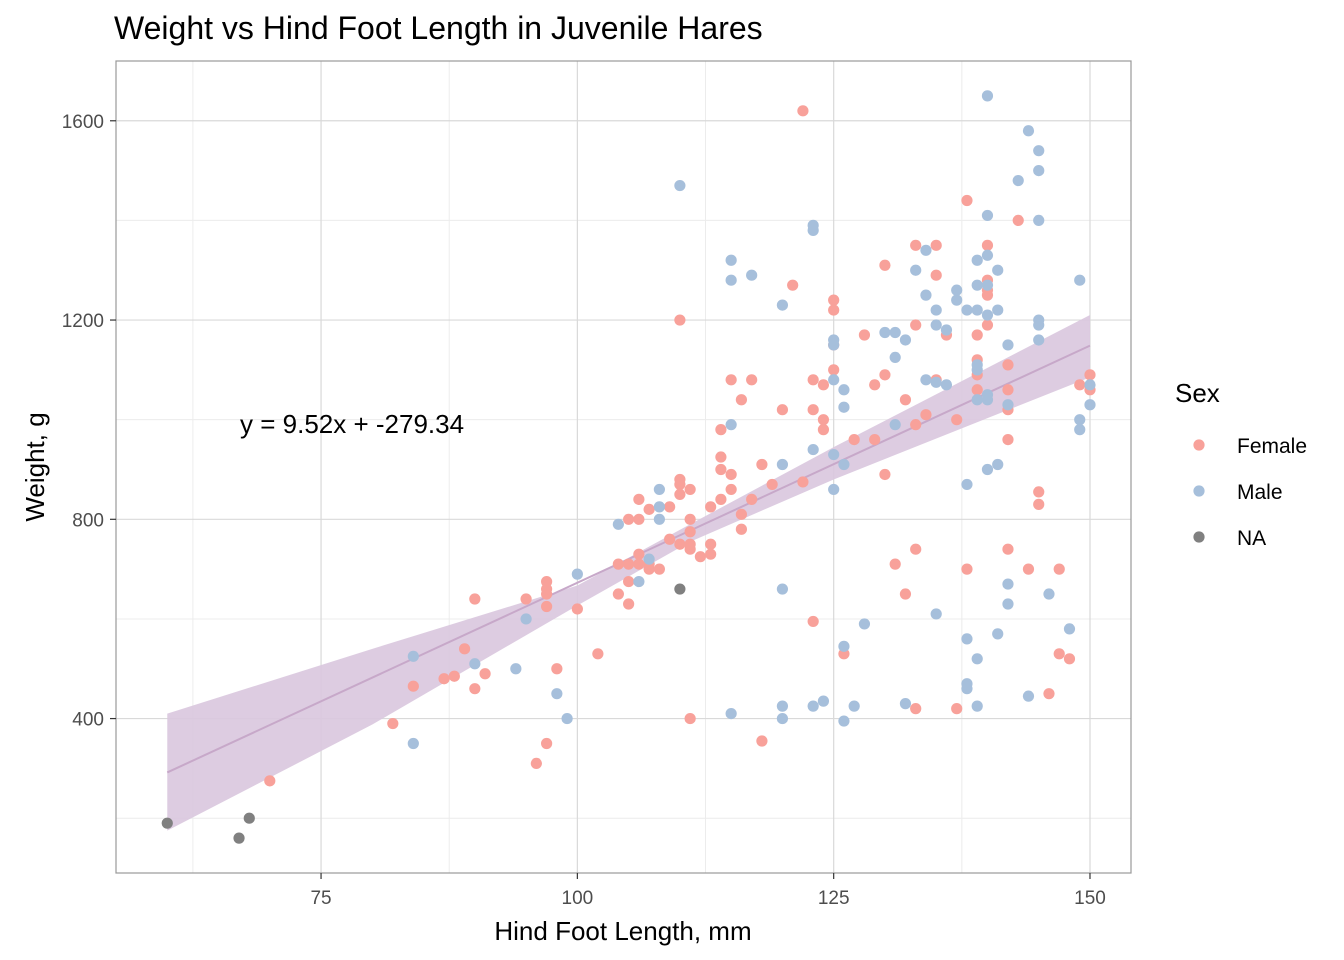 The image size is (1344, 960). Describe the element at coordinates (352, 424) in the screenshot. I see `regression-equation-label: y = 9.52x + -279.34` at that location.